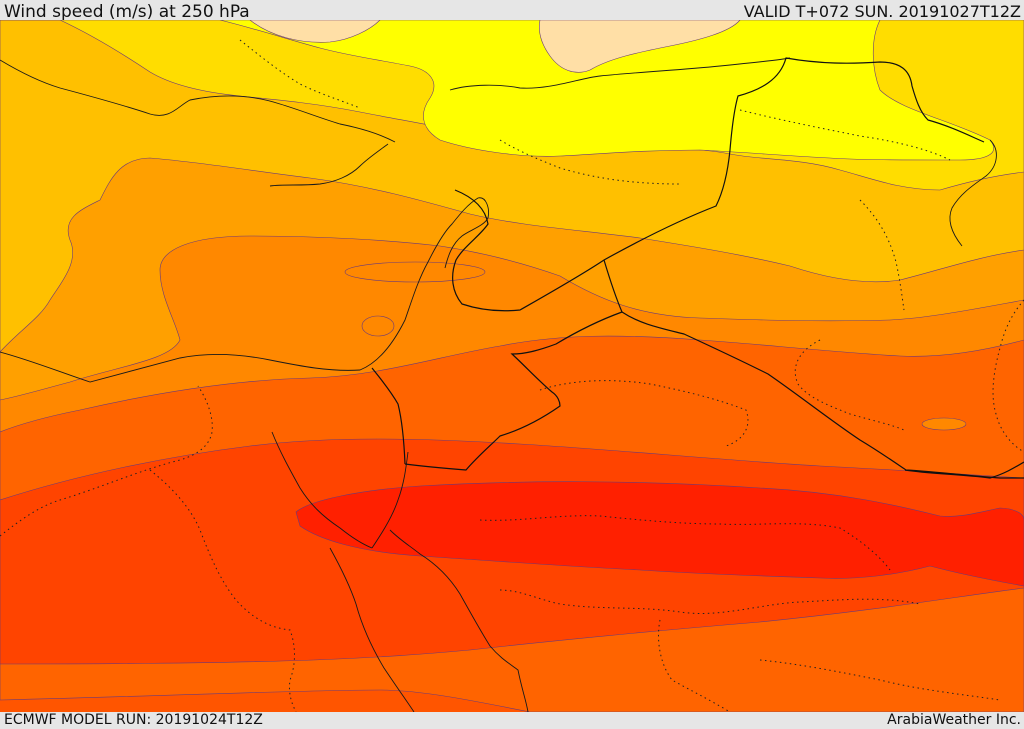  I want to click on valid-time: VALID T+072 SUN. 20191027T12Z, so click(882, 11).